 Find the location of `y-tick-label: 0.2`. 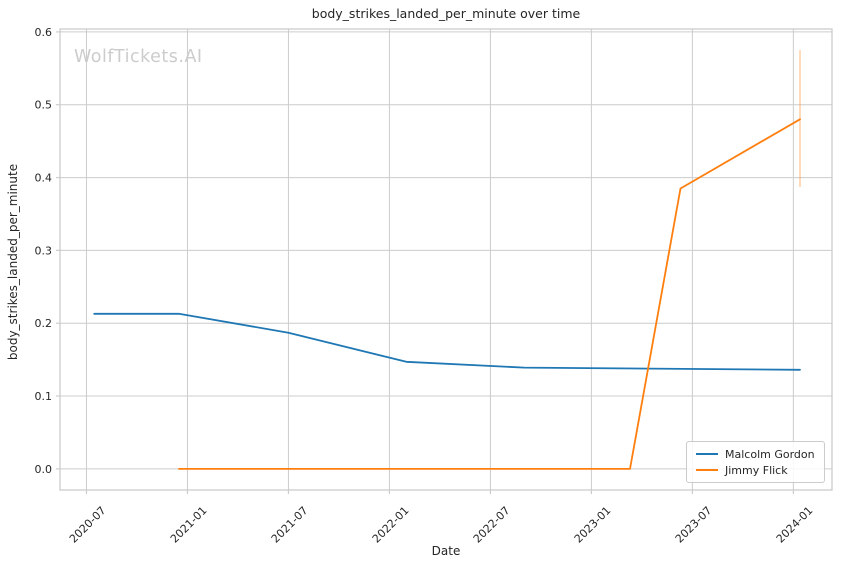

y-tick-label: 0.2 is located at coordinates (44, 323).